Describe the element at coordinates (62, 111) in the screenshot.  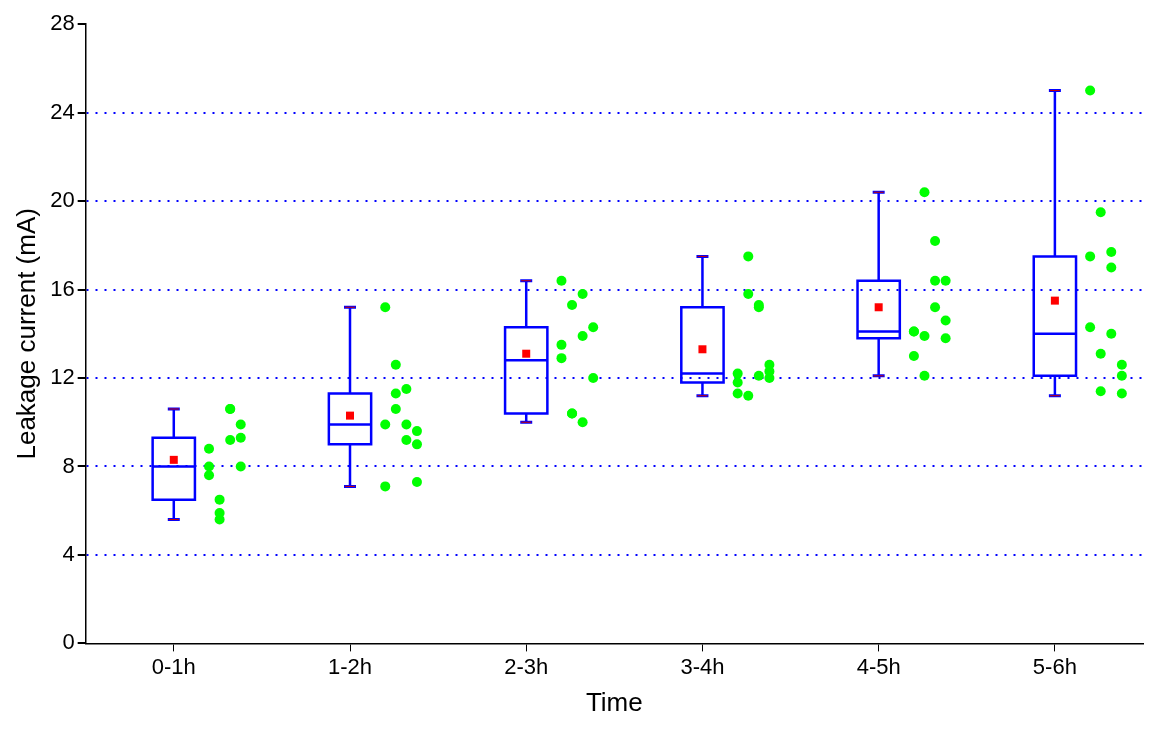
I see `y-tick-label: 24` at that location.